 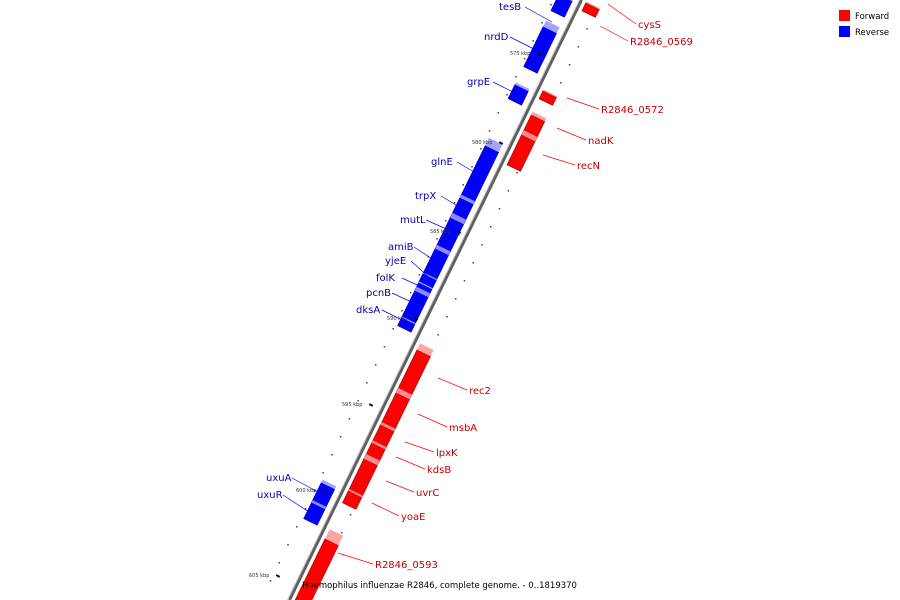 What do you see at coordinates (413, 220) in the screenshot?
I see `gene-label-mutL: mutL` at bounding box center [413, 220].